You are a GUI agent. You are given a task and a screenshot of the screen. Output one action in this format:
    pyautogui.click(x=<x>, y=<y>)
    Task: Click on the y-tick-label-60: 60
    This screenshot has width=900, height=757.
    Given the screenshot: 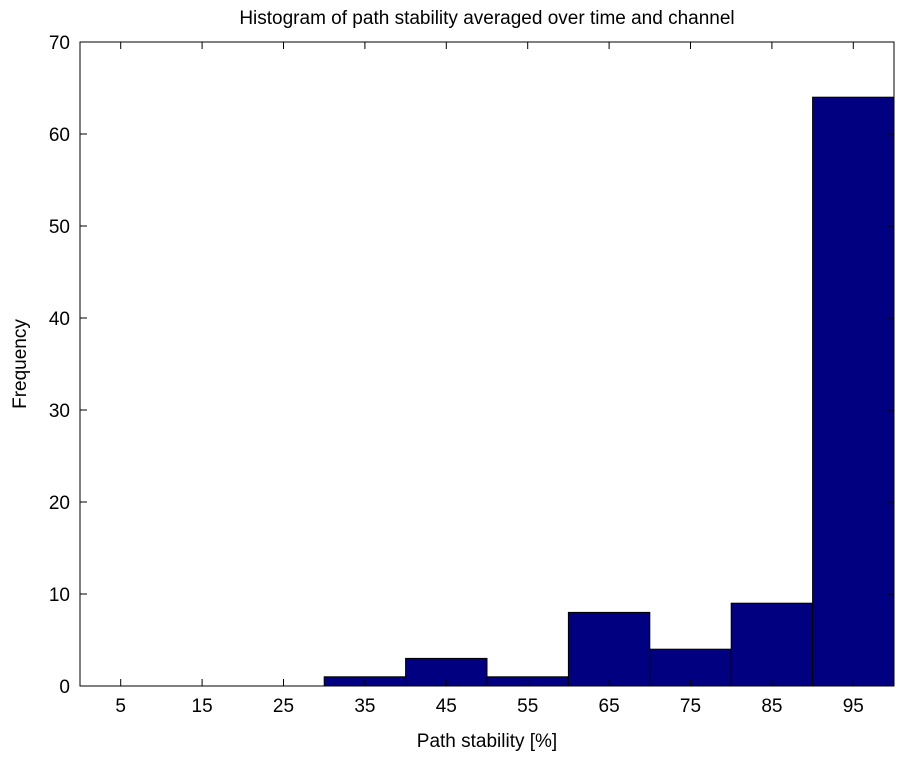 What is the action you would take?
    pyautogui.click(x=59, y=135)
    